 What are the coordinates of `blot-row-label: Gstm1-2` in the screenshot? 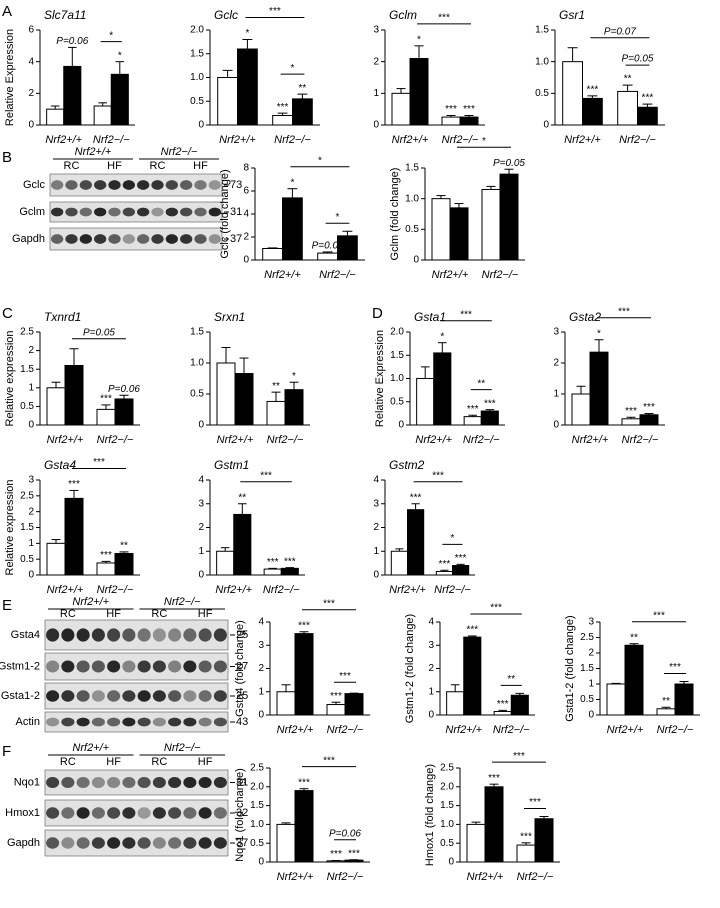 It's located at (20, 666).